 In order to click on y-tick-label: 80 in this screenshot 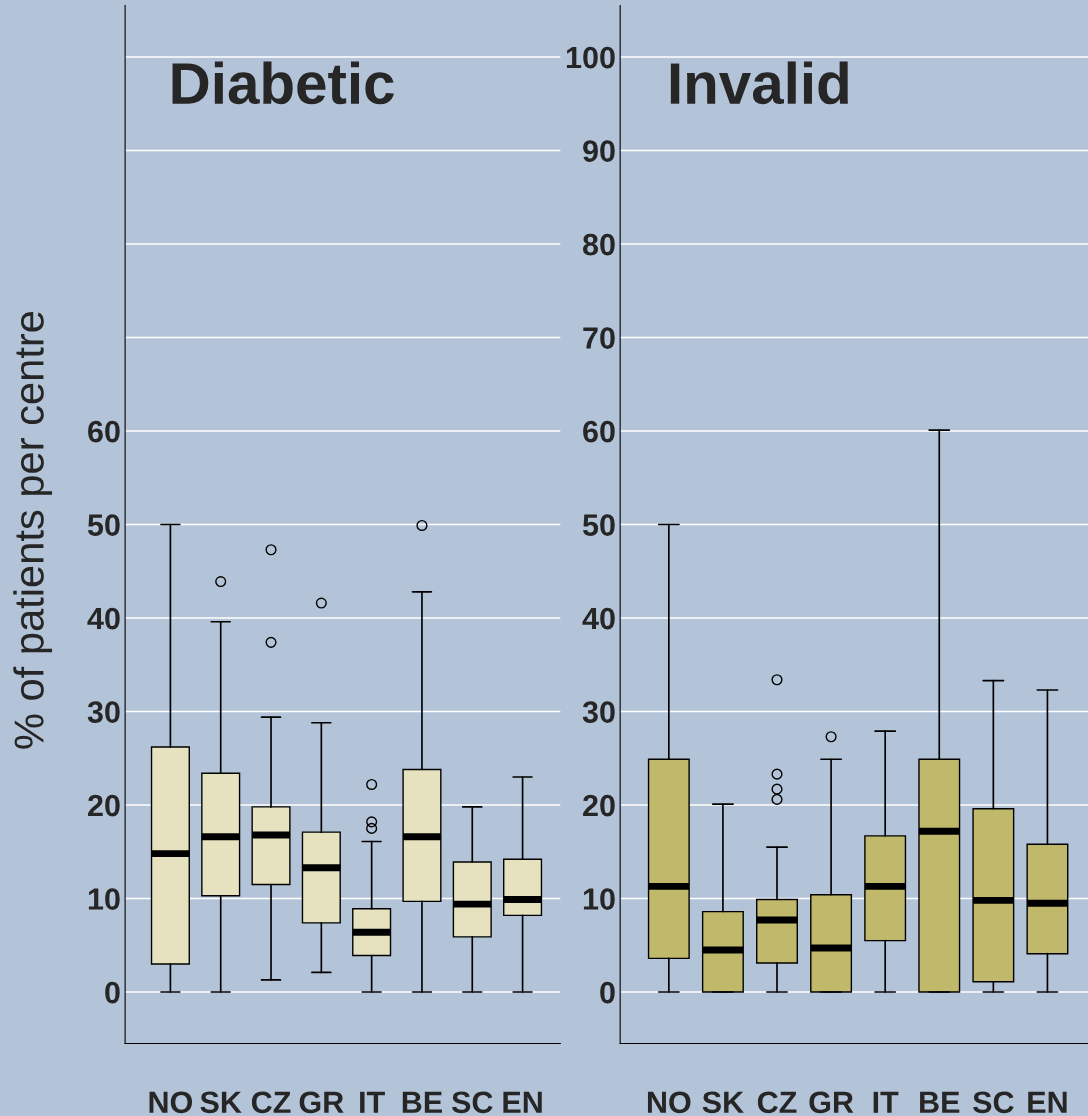, I will do `click(598, 244)`.